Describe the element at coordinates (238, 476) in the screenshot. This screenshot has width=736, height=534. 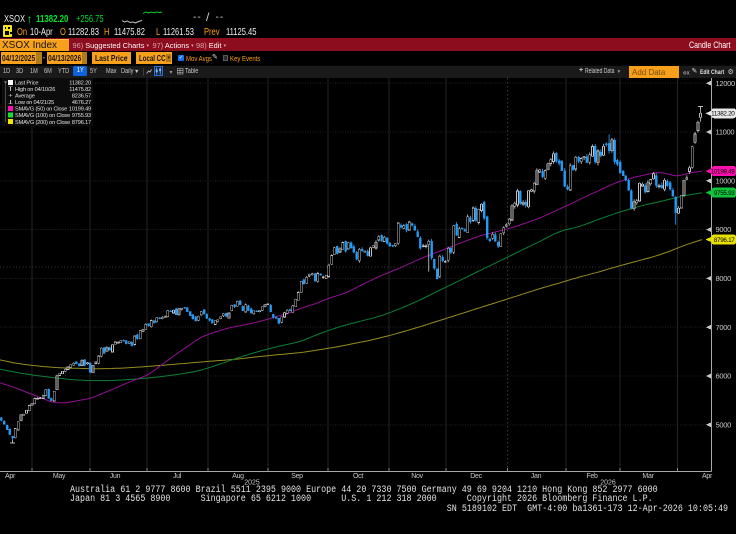
I see `svg-text: Aug` at that location.